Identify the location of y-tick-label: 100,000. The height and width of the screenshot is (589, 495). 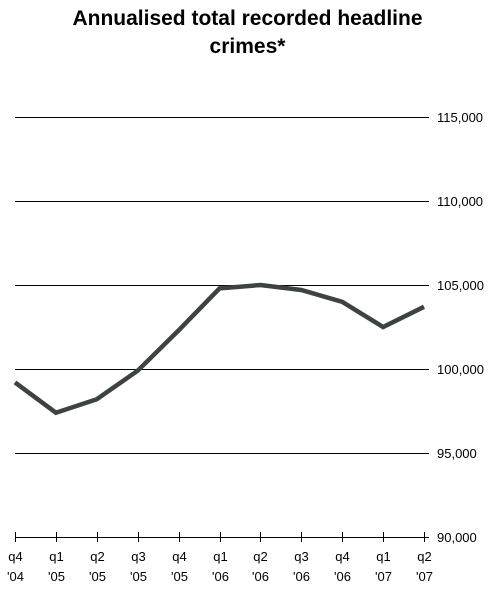
(460, 369).